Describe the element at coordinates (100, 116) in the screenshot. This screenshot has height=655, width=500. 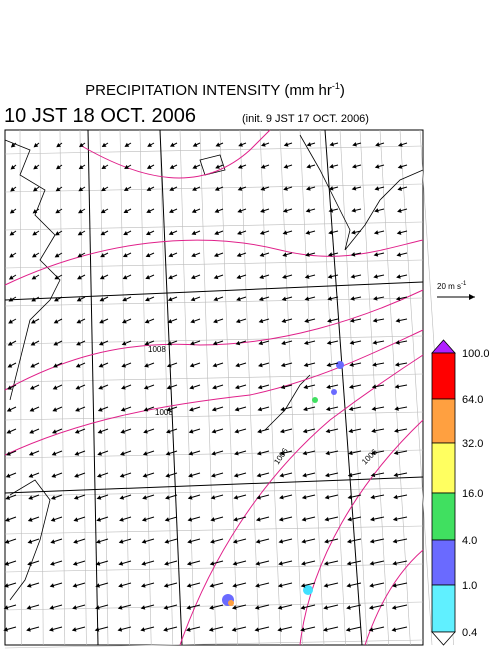
I see `valid-time: 10 JST 18 OCT. 2006` at that location.